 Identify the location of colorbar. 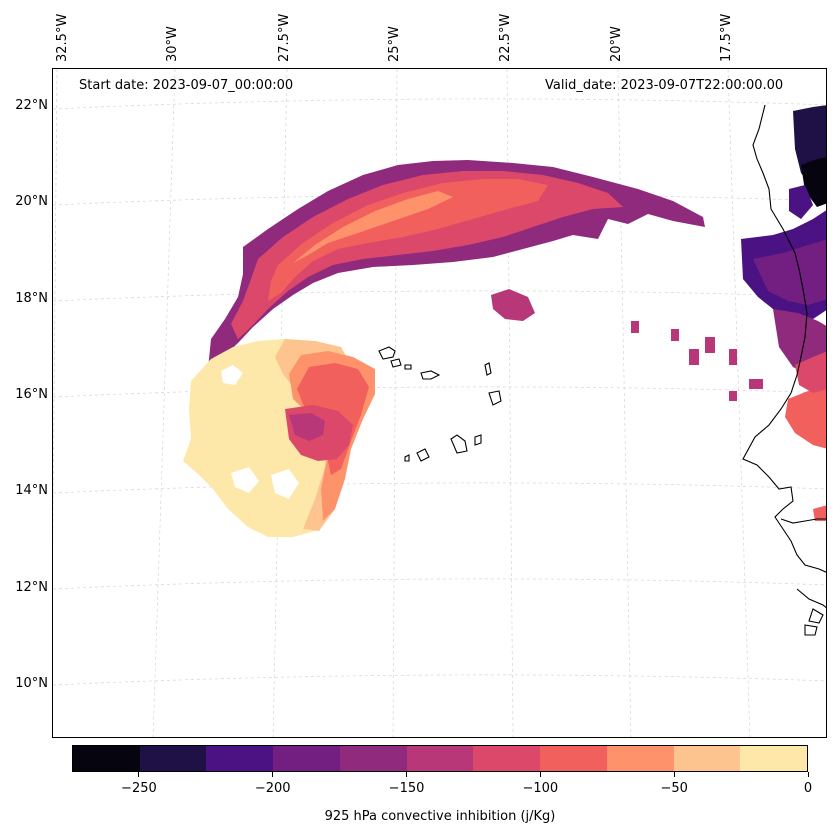
(440, 758).